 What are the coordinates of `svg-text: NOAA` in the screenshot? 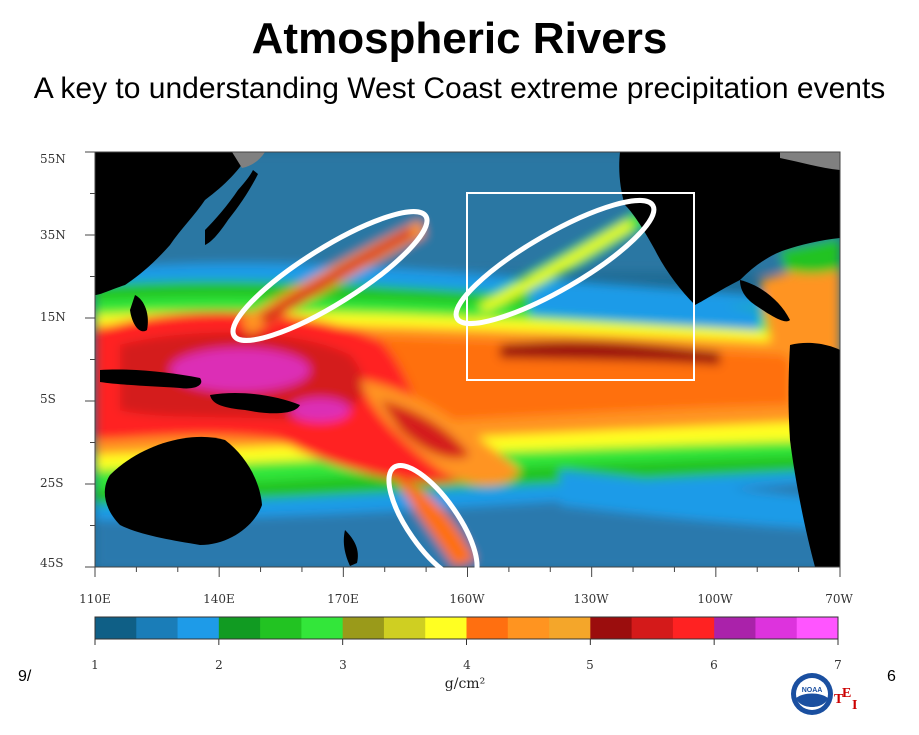 It's located at (812, 690).